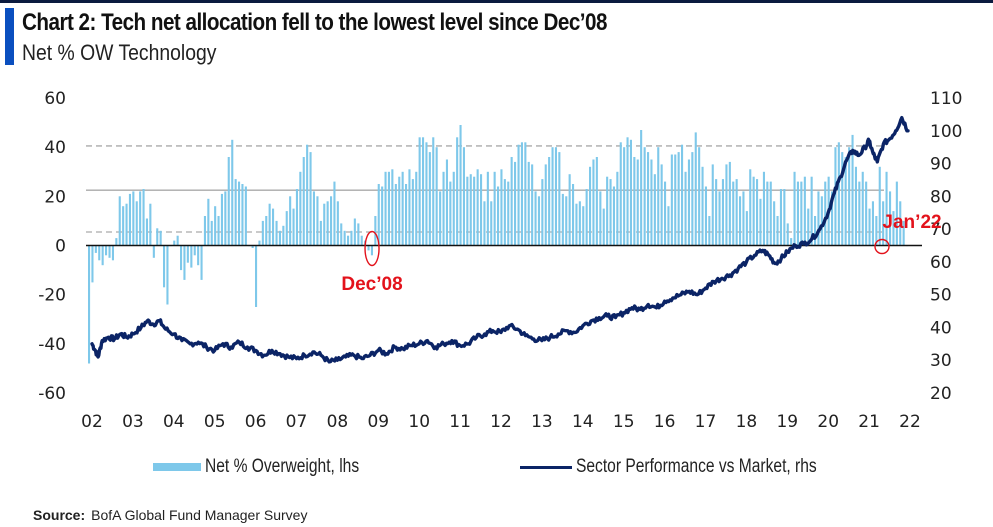 The height and width of the screenshot is (527, 993). I want to click on right-tick-label: 60, so click(941, 263).